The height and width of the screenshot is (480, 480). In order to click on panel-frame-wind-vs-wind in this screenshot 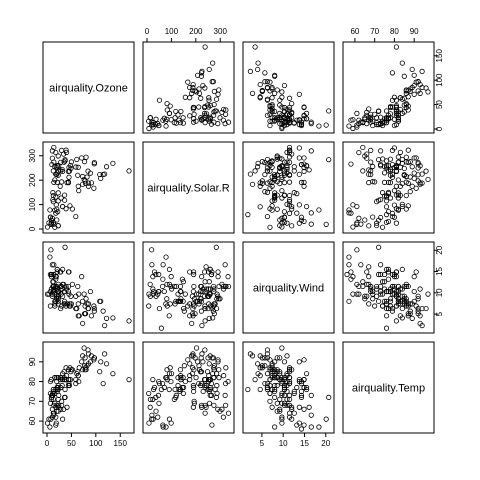, I will do `click(288, 287)`.